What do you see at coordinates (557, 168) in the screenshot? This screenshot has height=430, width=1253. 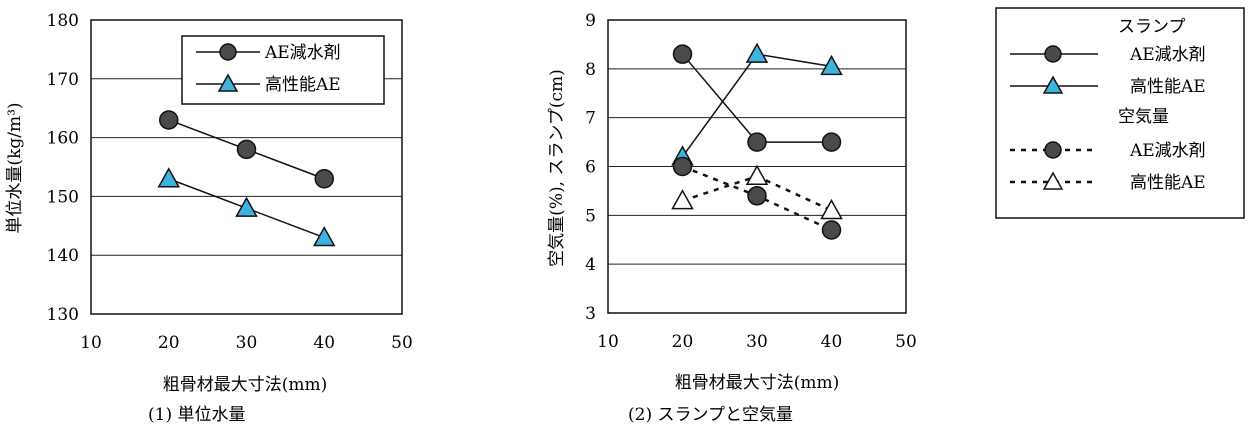 I see `chart2-ylabel: 空気量(%), スランプ(cm)` at bounding box center [557, 168].